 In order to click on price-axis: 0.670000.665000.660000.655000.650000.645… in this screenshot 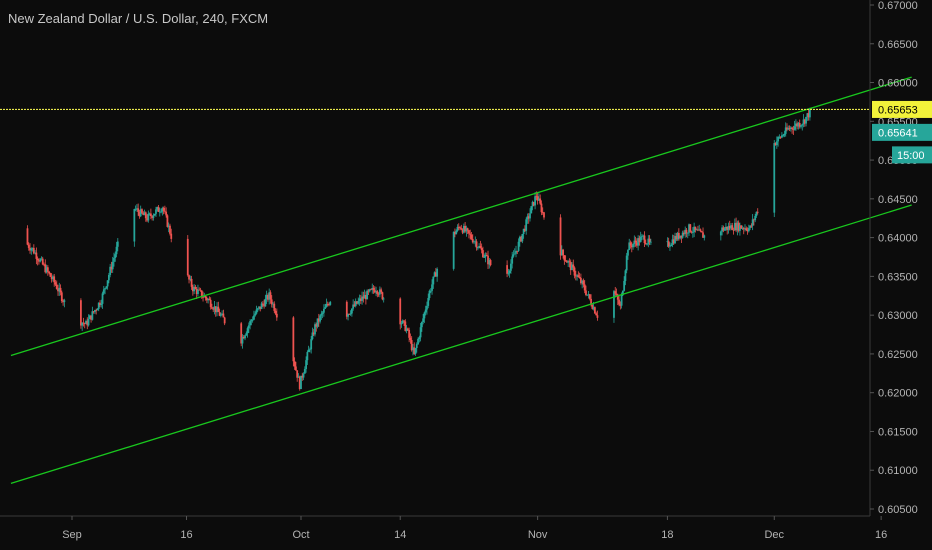, I will do `click(894, 258)`.